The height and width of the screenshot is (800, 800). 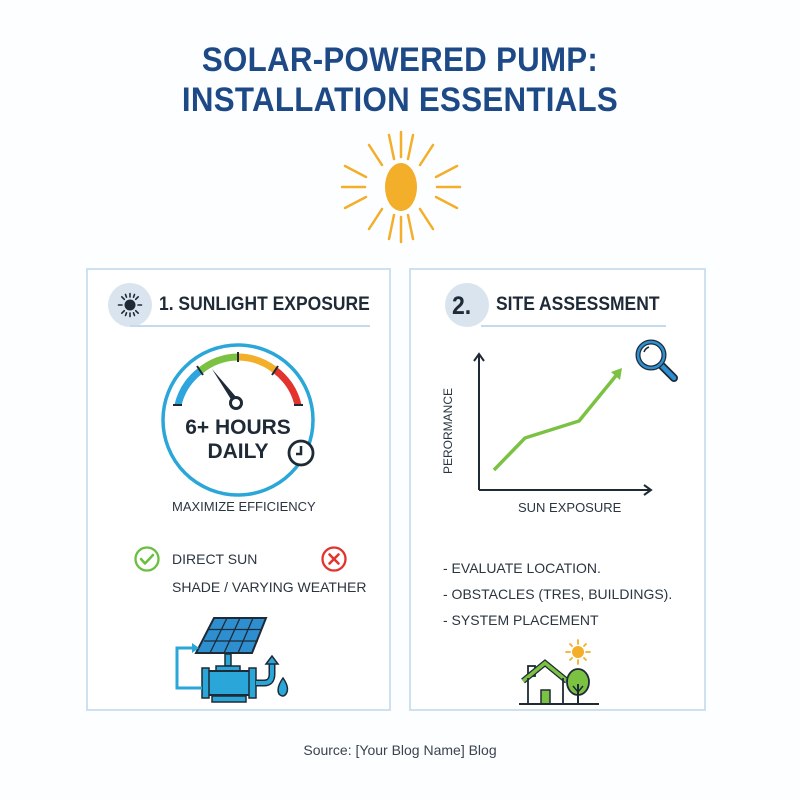 What do you see at coordinates (448, 430) in the screenshot?
I see `y-axis-label: PERORMANCE` at bounding box center [448, 430].